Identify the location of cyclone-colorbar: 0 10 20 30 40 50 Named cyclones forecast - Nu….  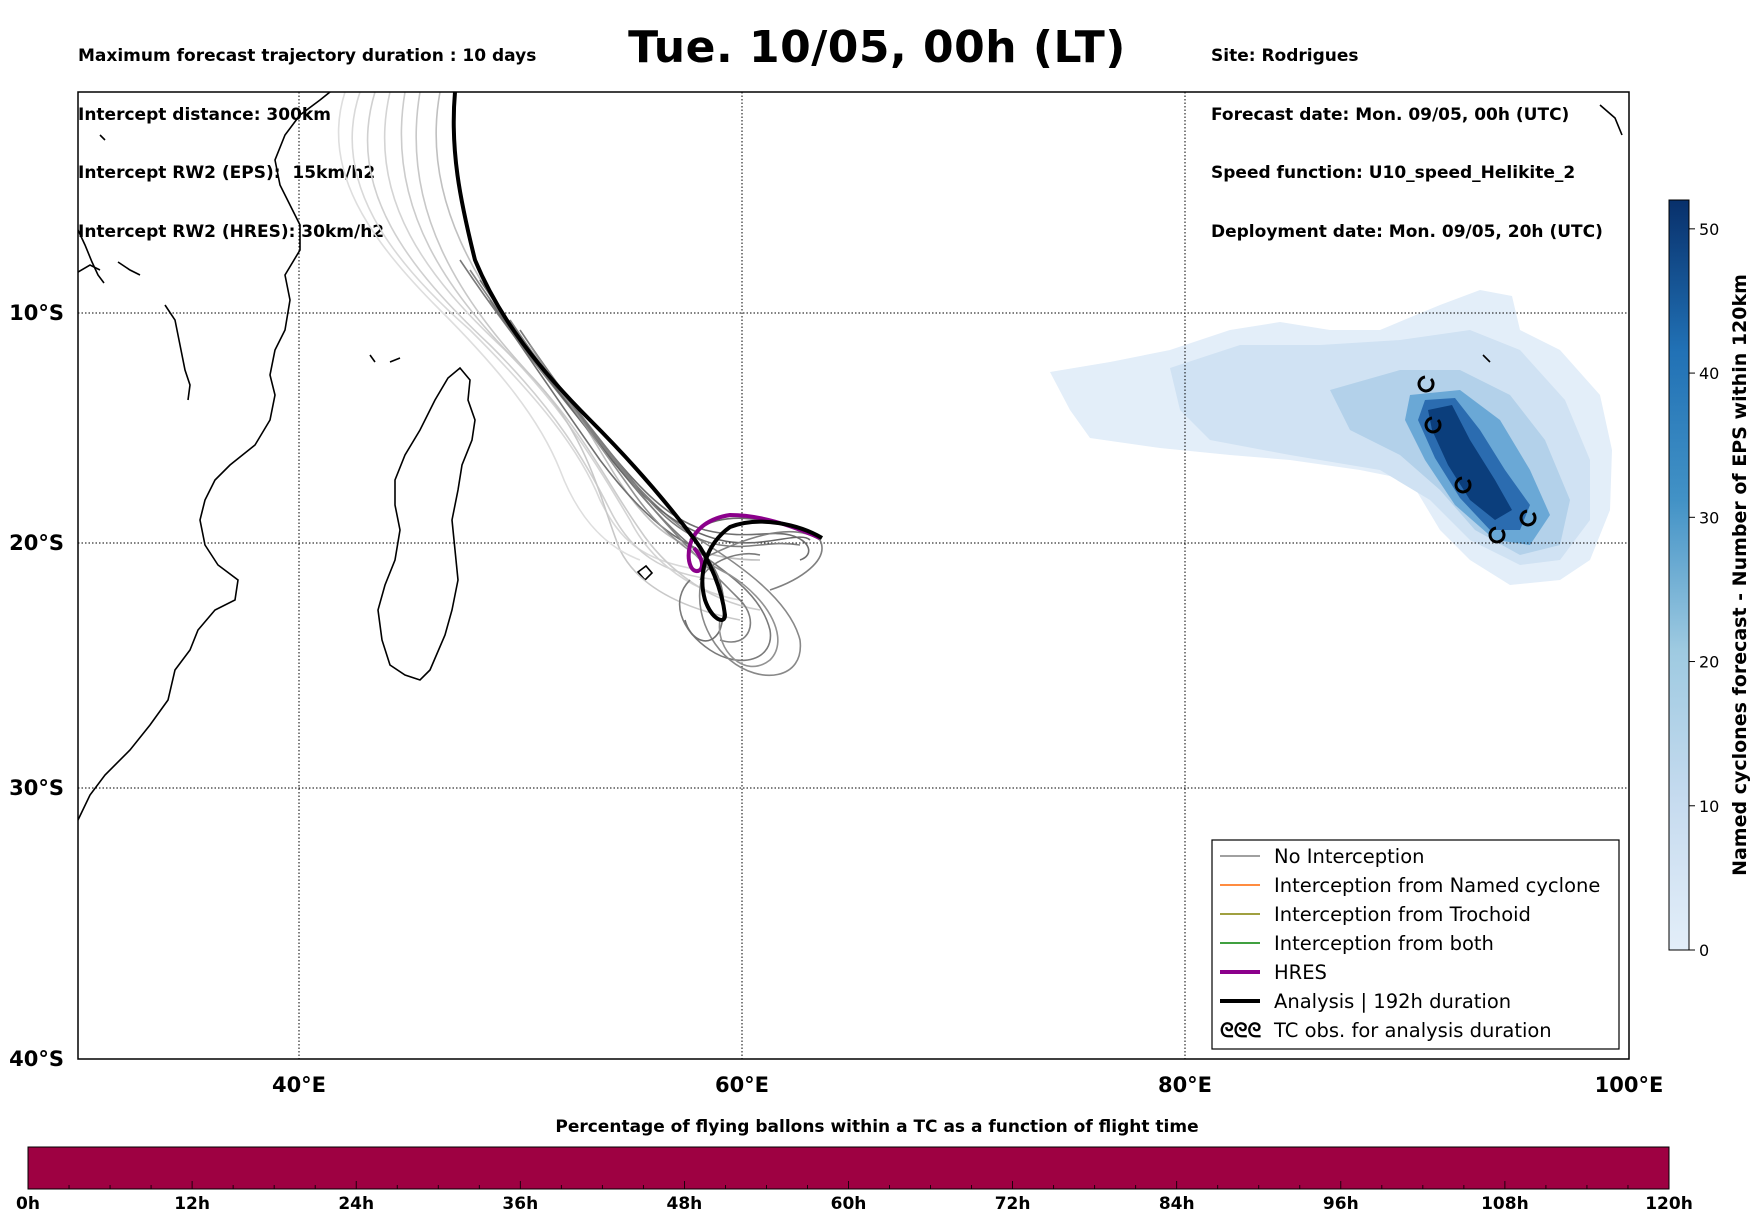
(1709, 579).